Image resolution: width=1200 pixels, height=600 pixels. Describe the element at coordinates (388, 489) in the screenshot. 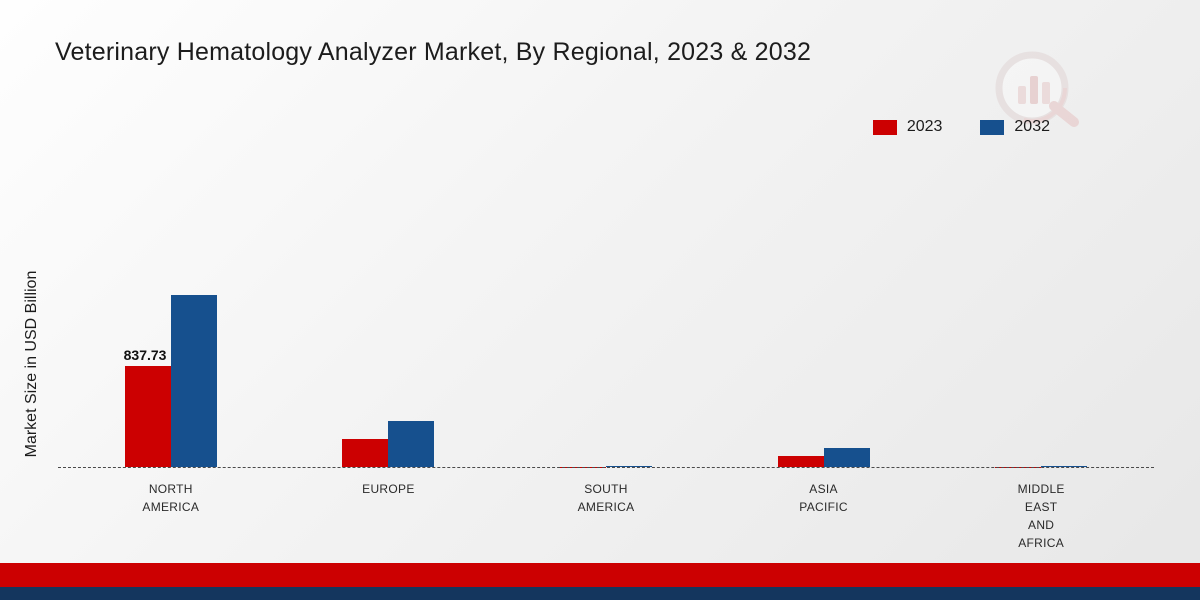

I see `category-label: EUROPE` at that location.